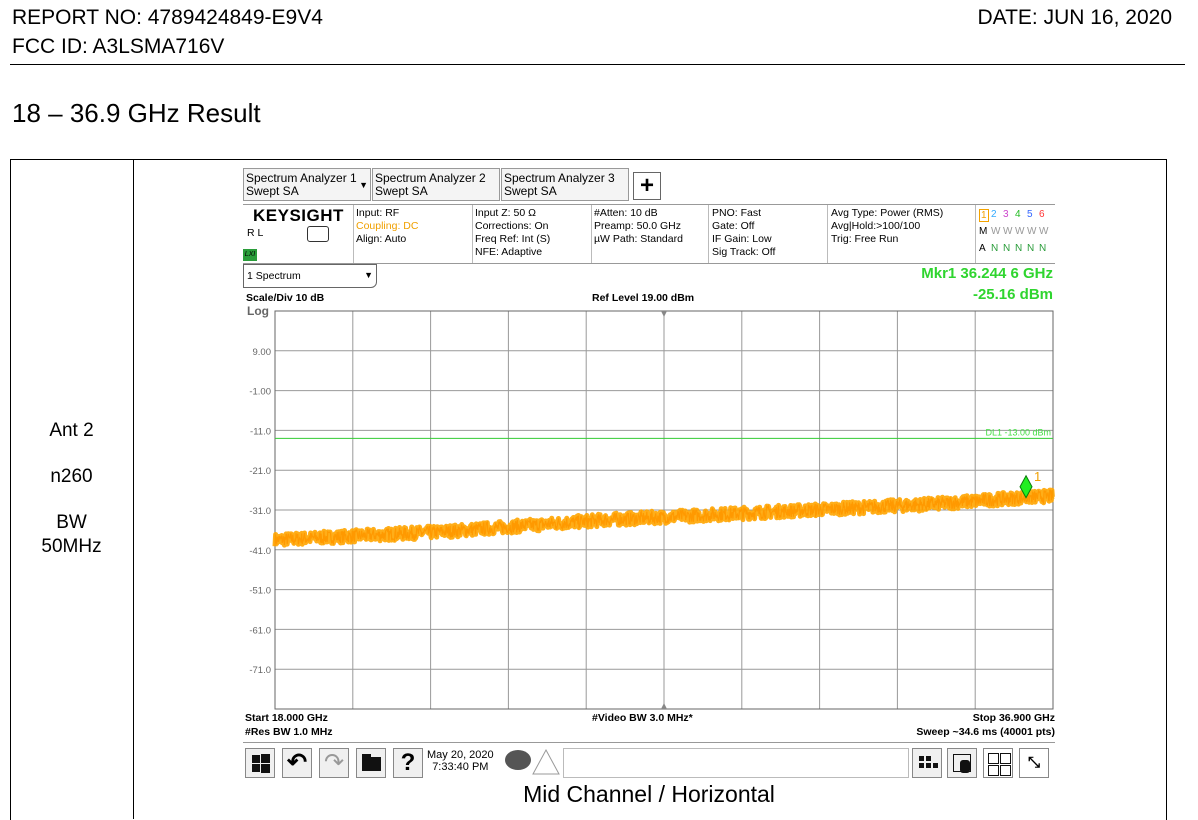 The width and height of the screenshot is (1198, 820). Describe the element at coordinates (71, 476) in the screenshot. I see `band-label: n260` at that location.